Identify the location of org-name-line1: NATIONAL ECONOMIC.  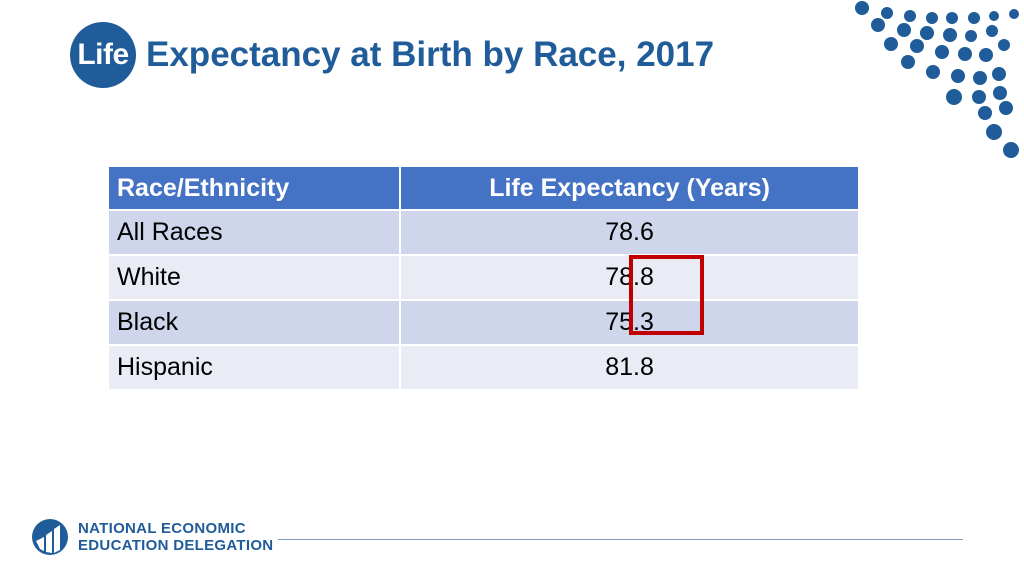
(162, 528).